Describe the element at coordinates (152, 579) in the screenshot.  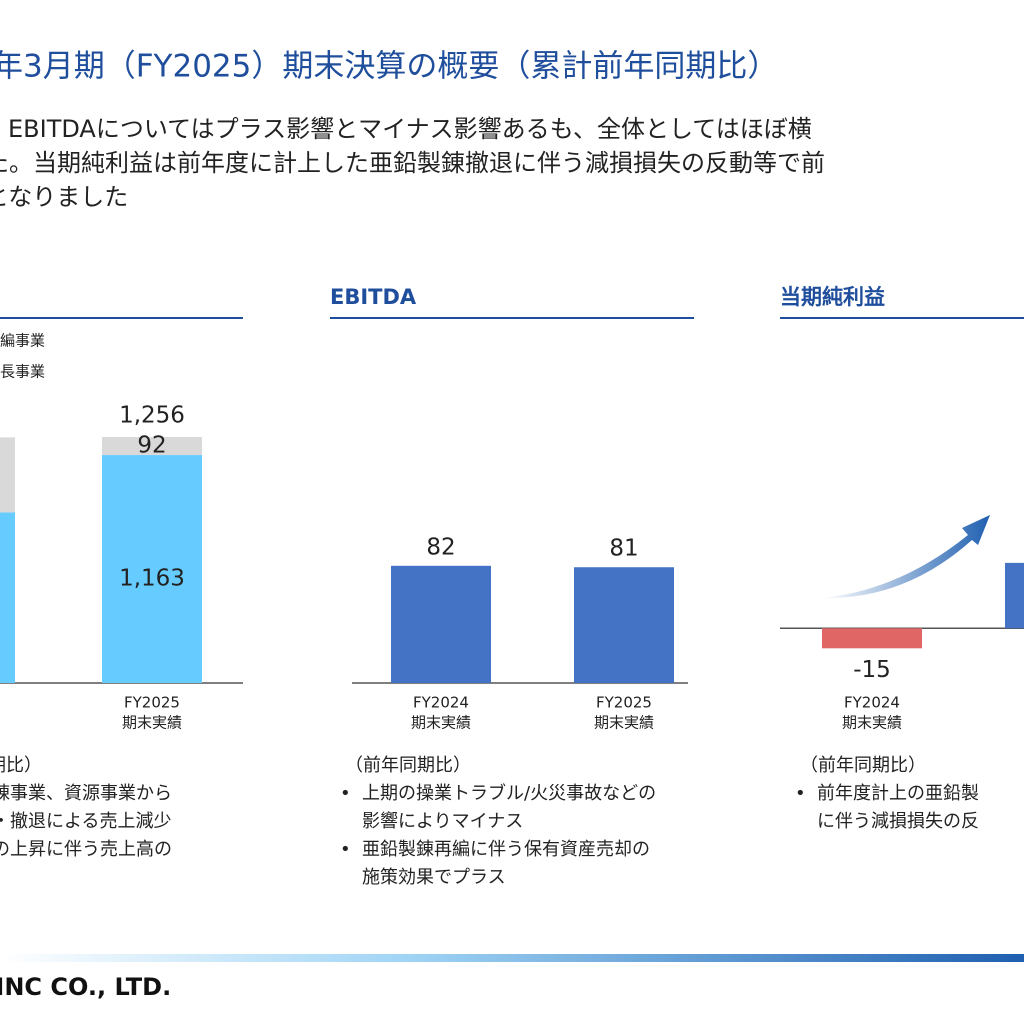
I see `value-label: 1,163` at that location.